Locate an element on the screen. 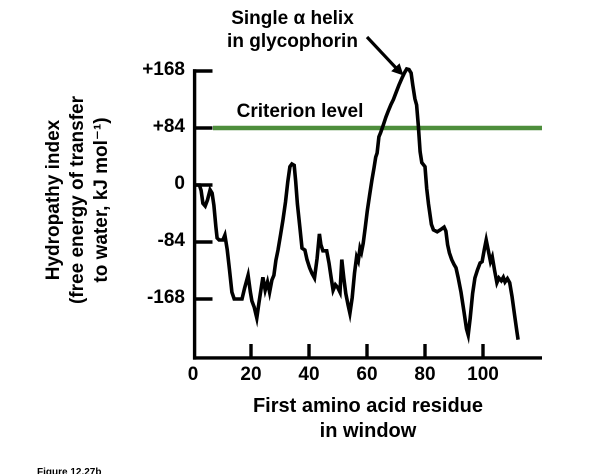 The height and width of the screenshot is (474, 610). x-axis-tick-labels: 0 20 40 60 80 100 is located at coordinates (305, 377).